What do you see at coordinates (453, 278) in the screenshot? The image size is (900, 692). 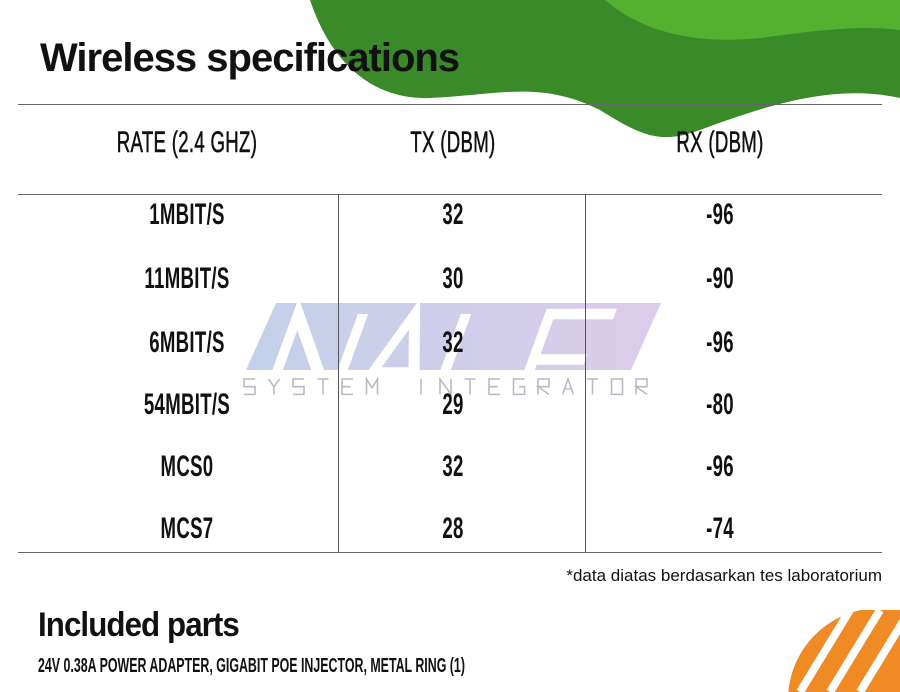 I see `cell-tx: 30` at bounding box center [453, 278].